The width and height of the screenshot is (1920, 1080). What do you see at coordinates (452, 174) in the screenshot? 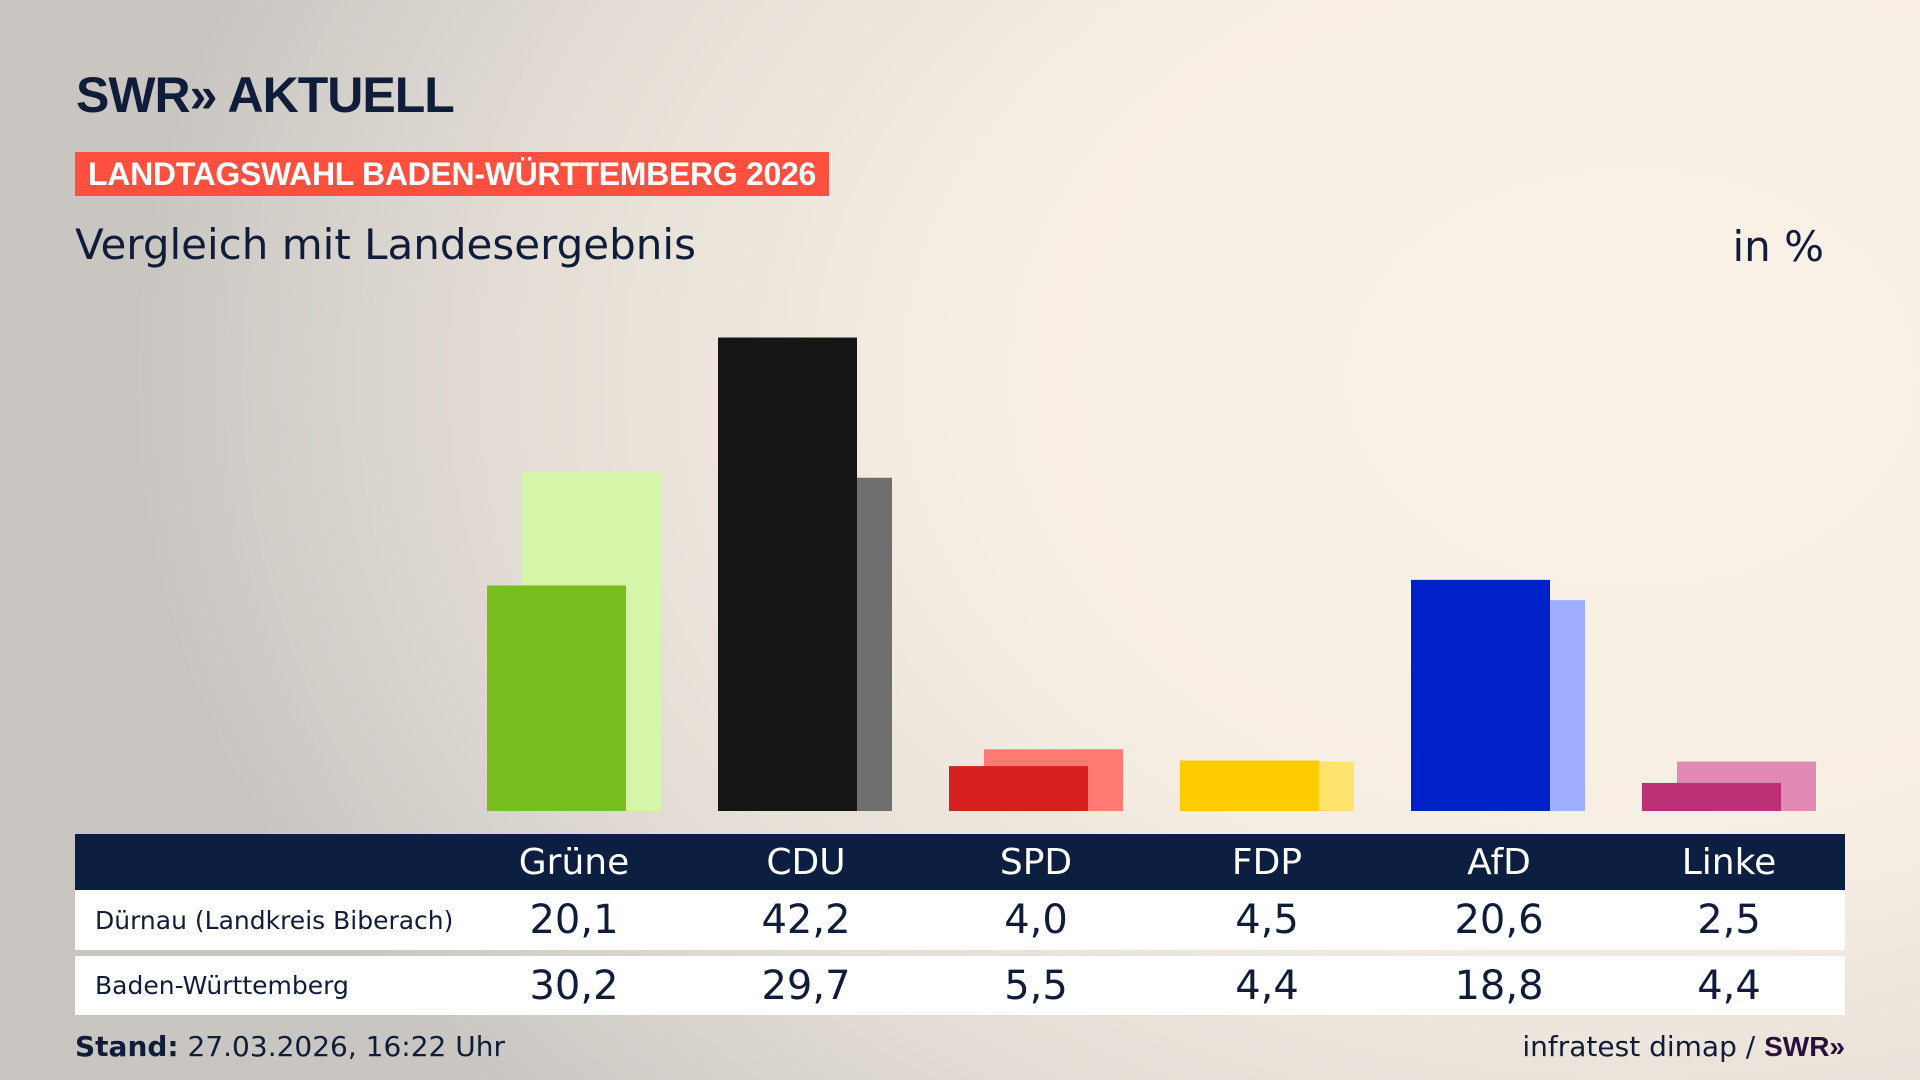
I see `election-banner: LANDTAGSWAHL BADEN-WÜRTTEMBERG 2026` at bounding box center [452, 174].